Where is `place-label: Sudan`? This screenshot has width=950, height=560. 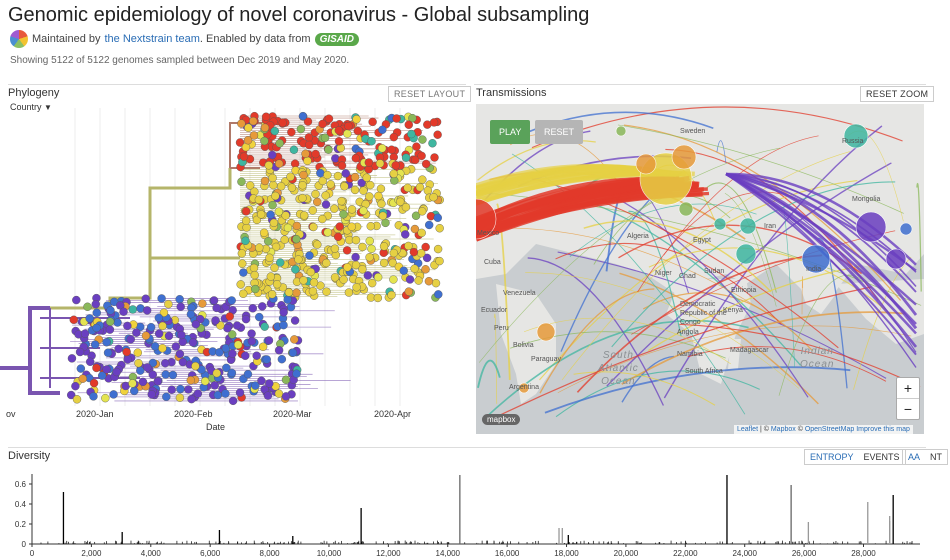
place-label: Sudan is located at coordinates (714, 271).